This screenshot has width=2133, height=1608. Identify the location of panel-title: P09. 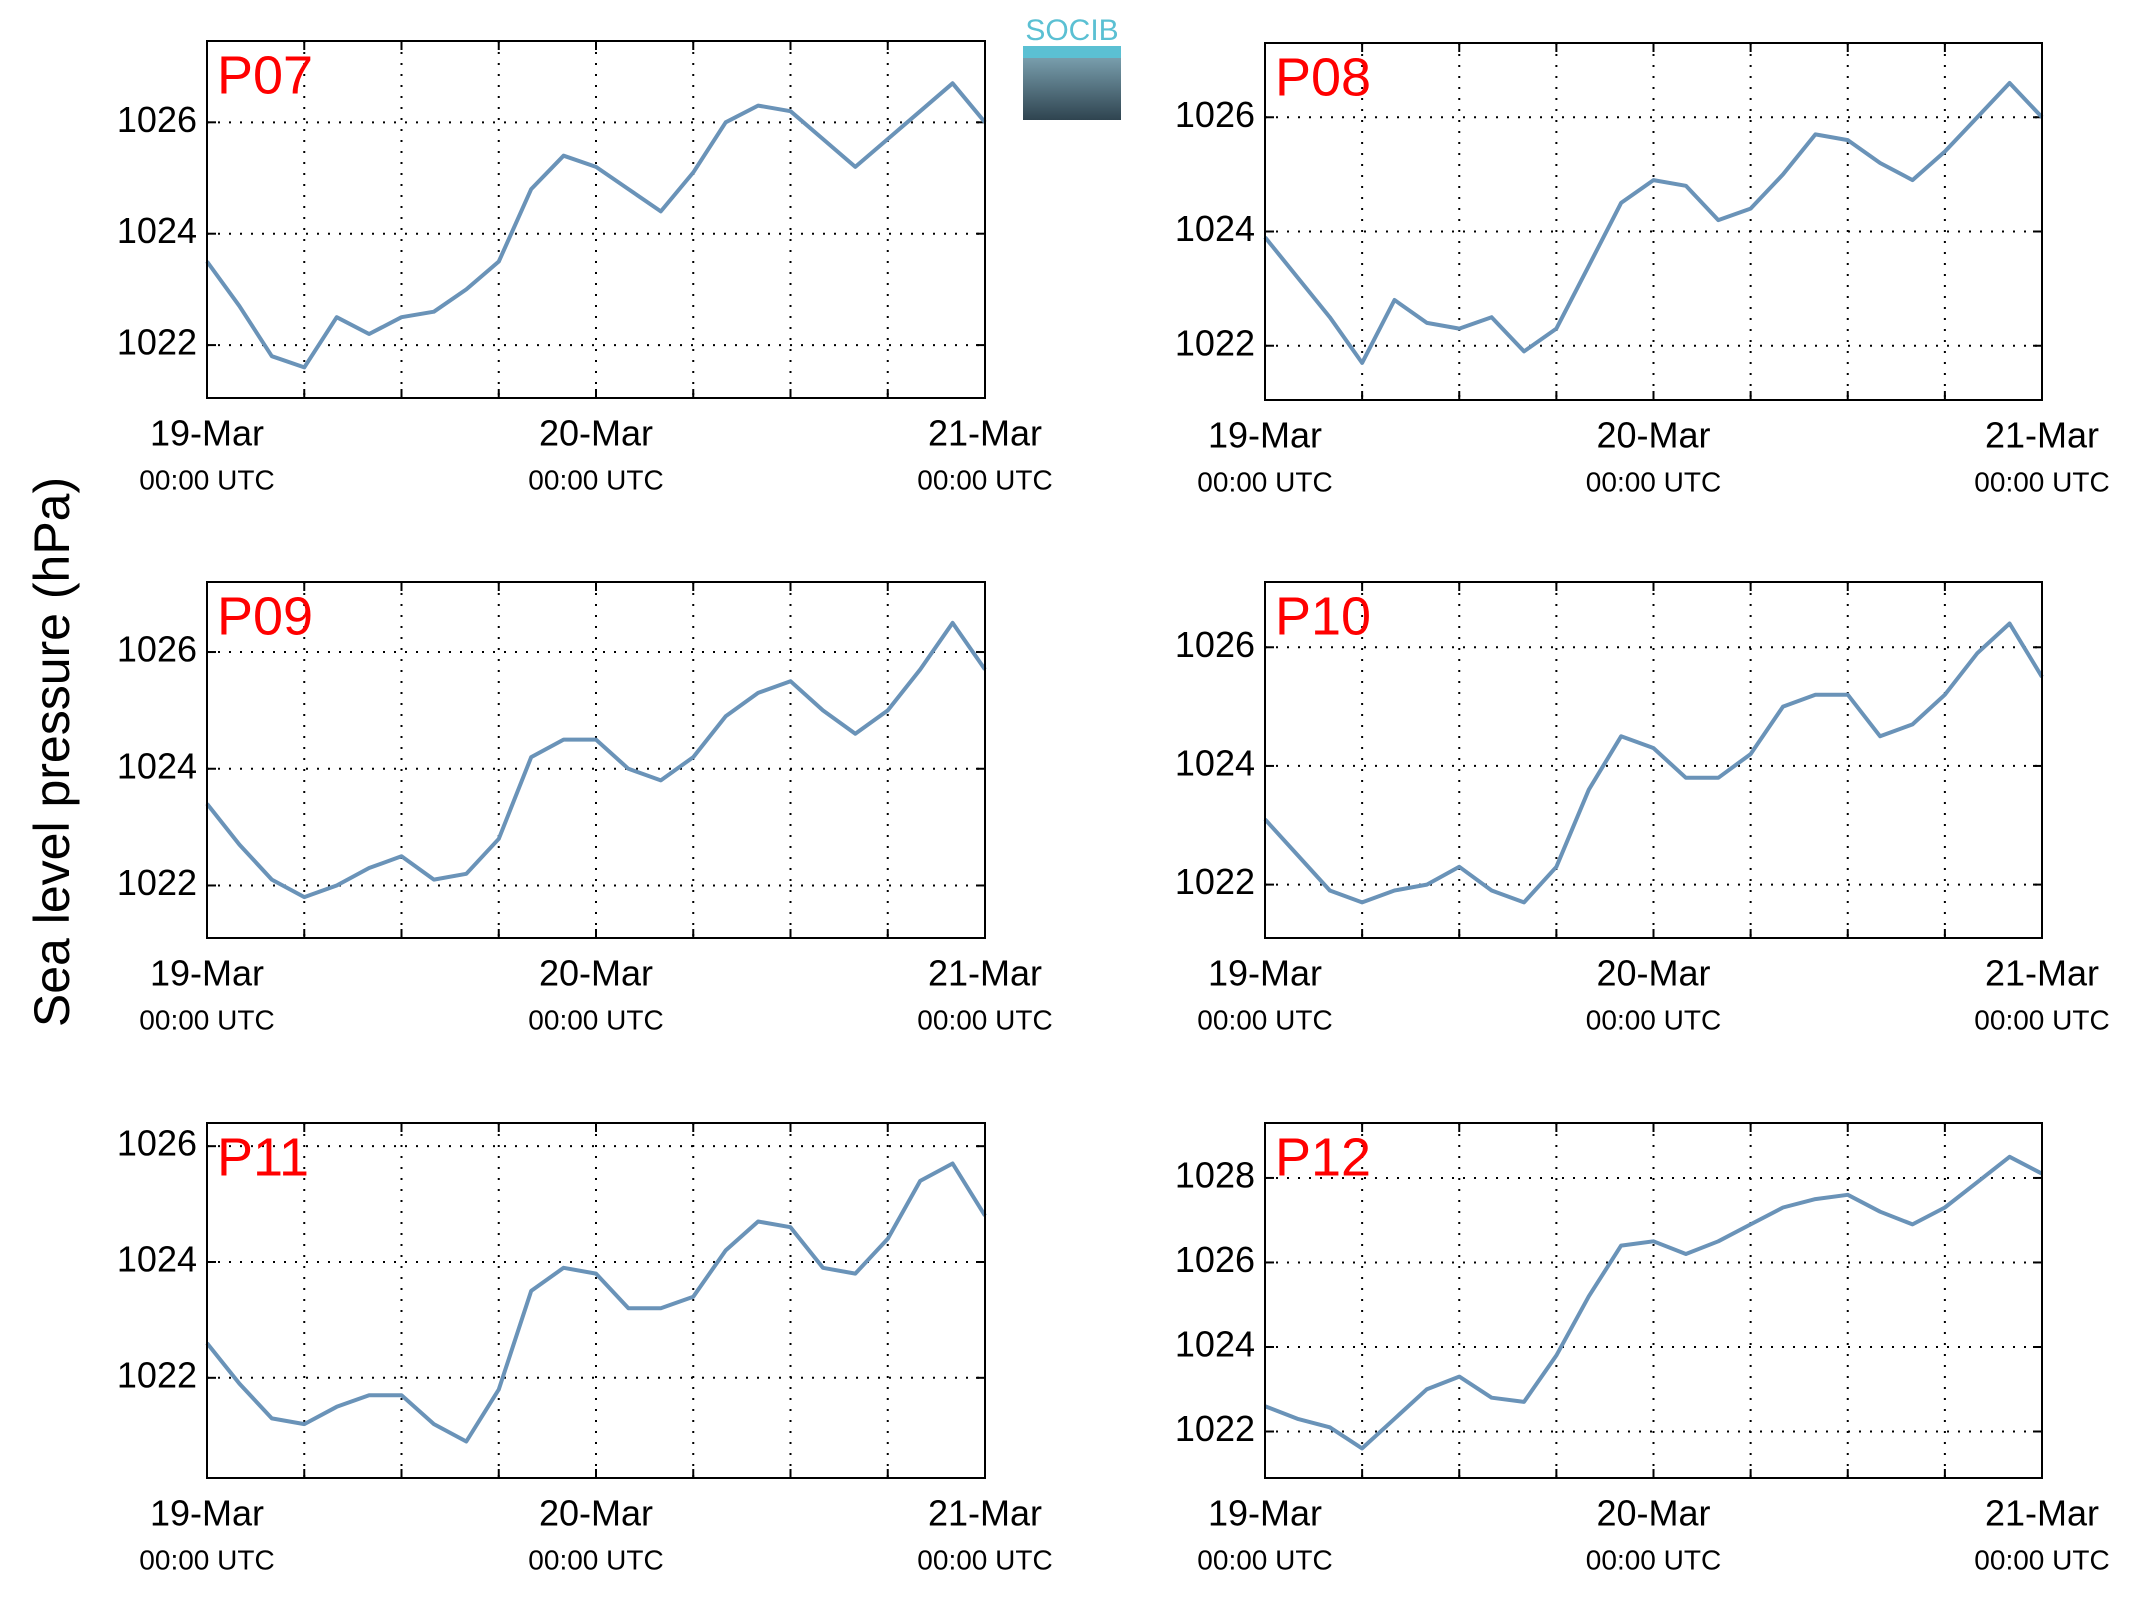
(265, 616).